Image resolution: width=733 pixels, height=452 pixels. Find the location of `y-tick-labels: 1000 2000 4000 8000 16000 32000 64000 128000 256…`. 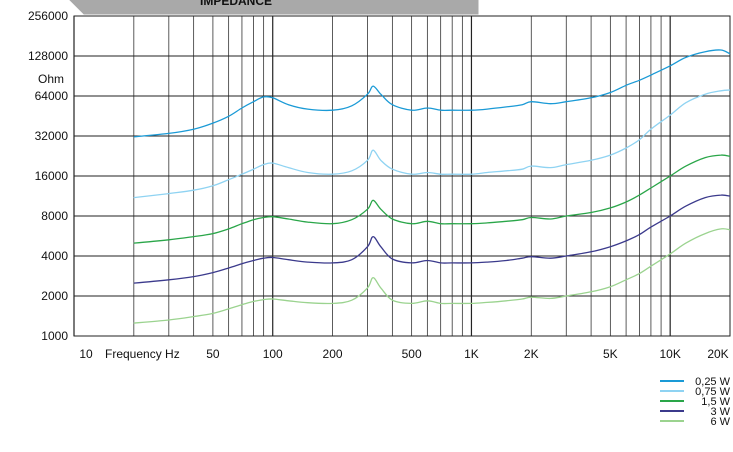

y-tick-labels: 1000 2000 4000 8000 16000 32000 64000 128000 256… is located at coordinates (48, 176).